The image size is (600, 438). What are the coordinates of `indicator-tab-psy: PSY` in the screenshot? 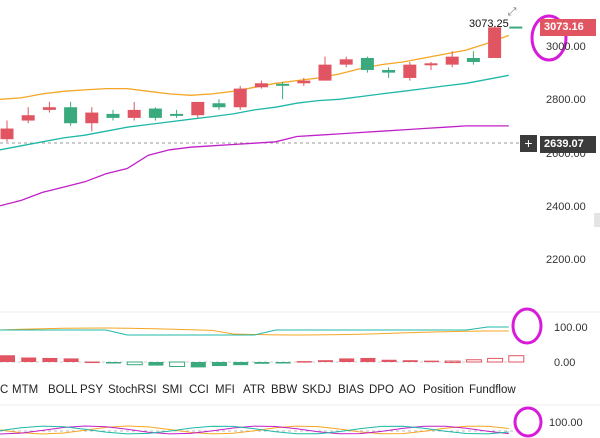 It's located at (92, 390).